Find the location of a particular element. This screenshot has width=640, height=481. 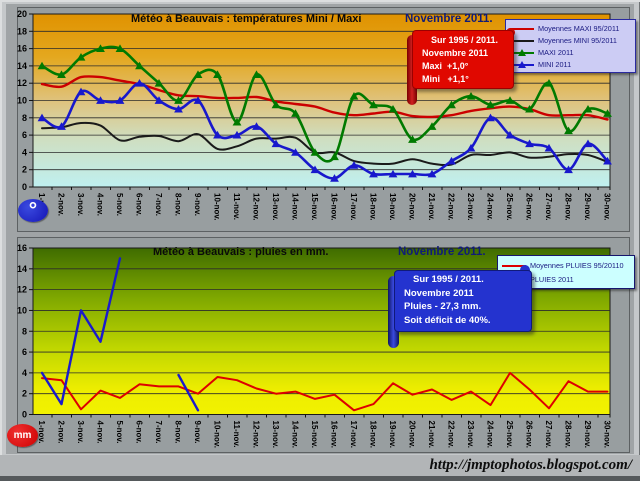

legend-entry: Moyennes MINI 95/2011 is located at coordinates (570, 40).